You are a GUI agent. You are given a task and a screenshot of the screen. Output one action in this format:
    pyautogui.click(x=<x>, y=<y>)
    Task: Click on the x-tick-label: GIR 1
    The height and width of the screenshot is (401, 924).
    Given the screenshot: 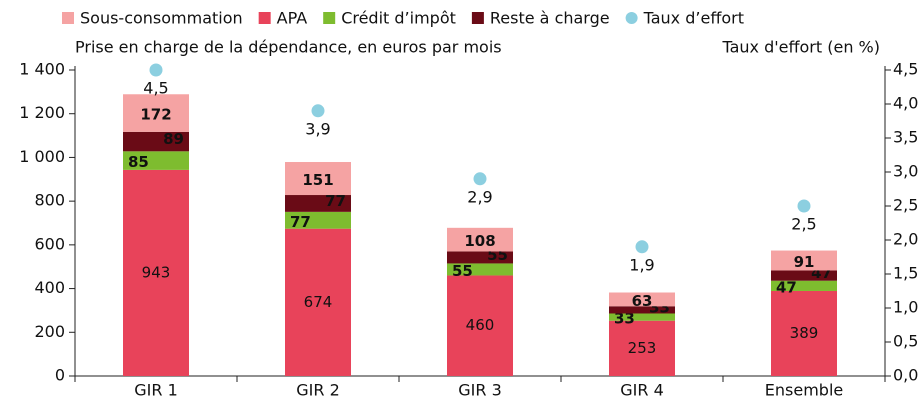 What is the action you would take?
    pyautogui.click(x=156, y=390)
    